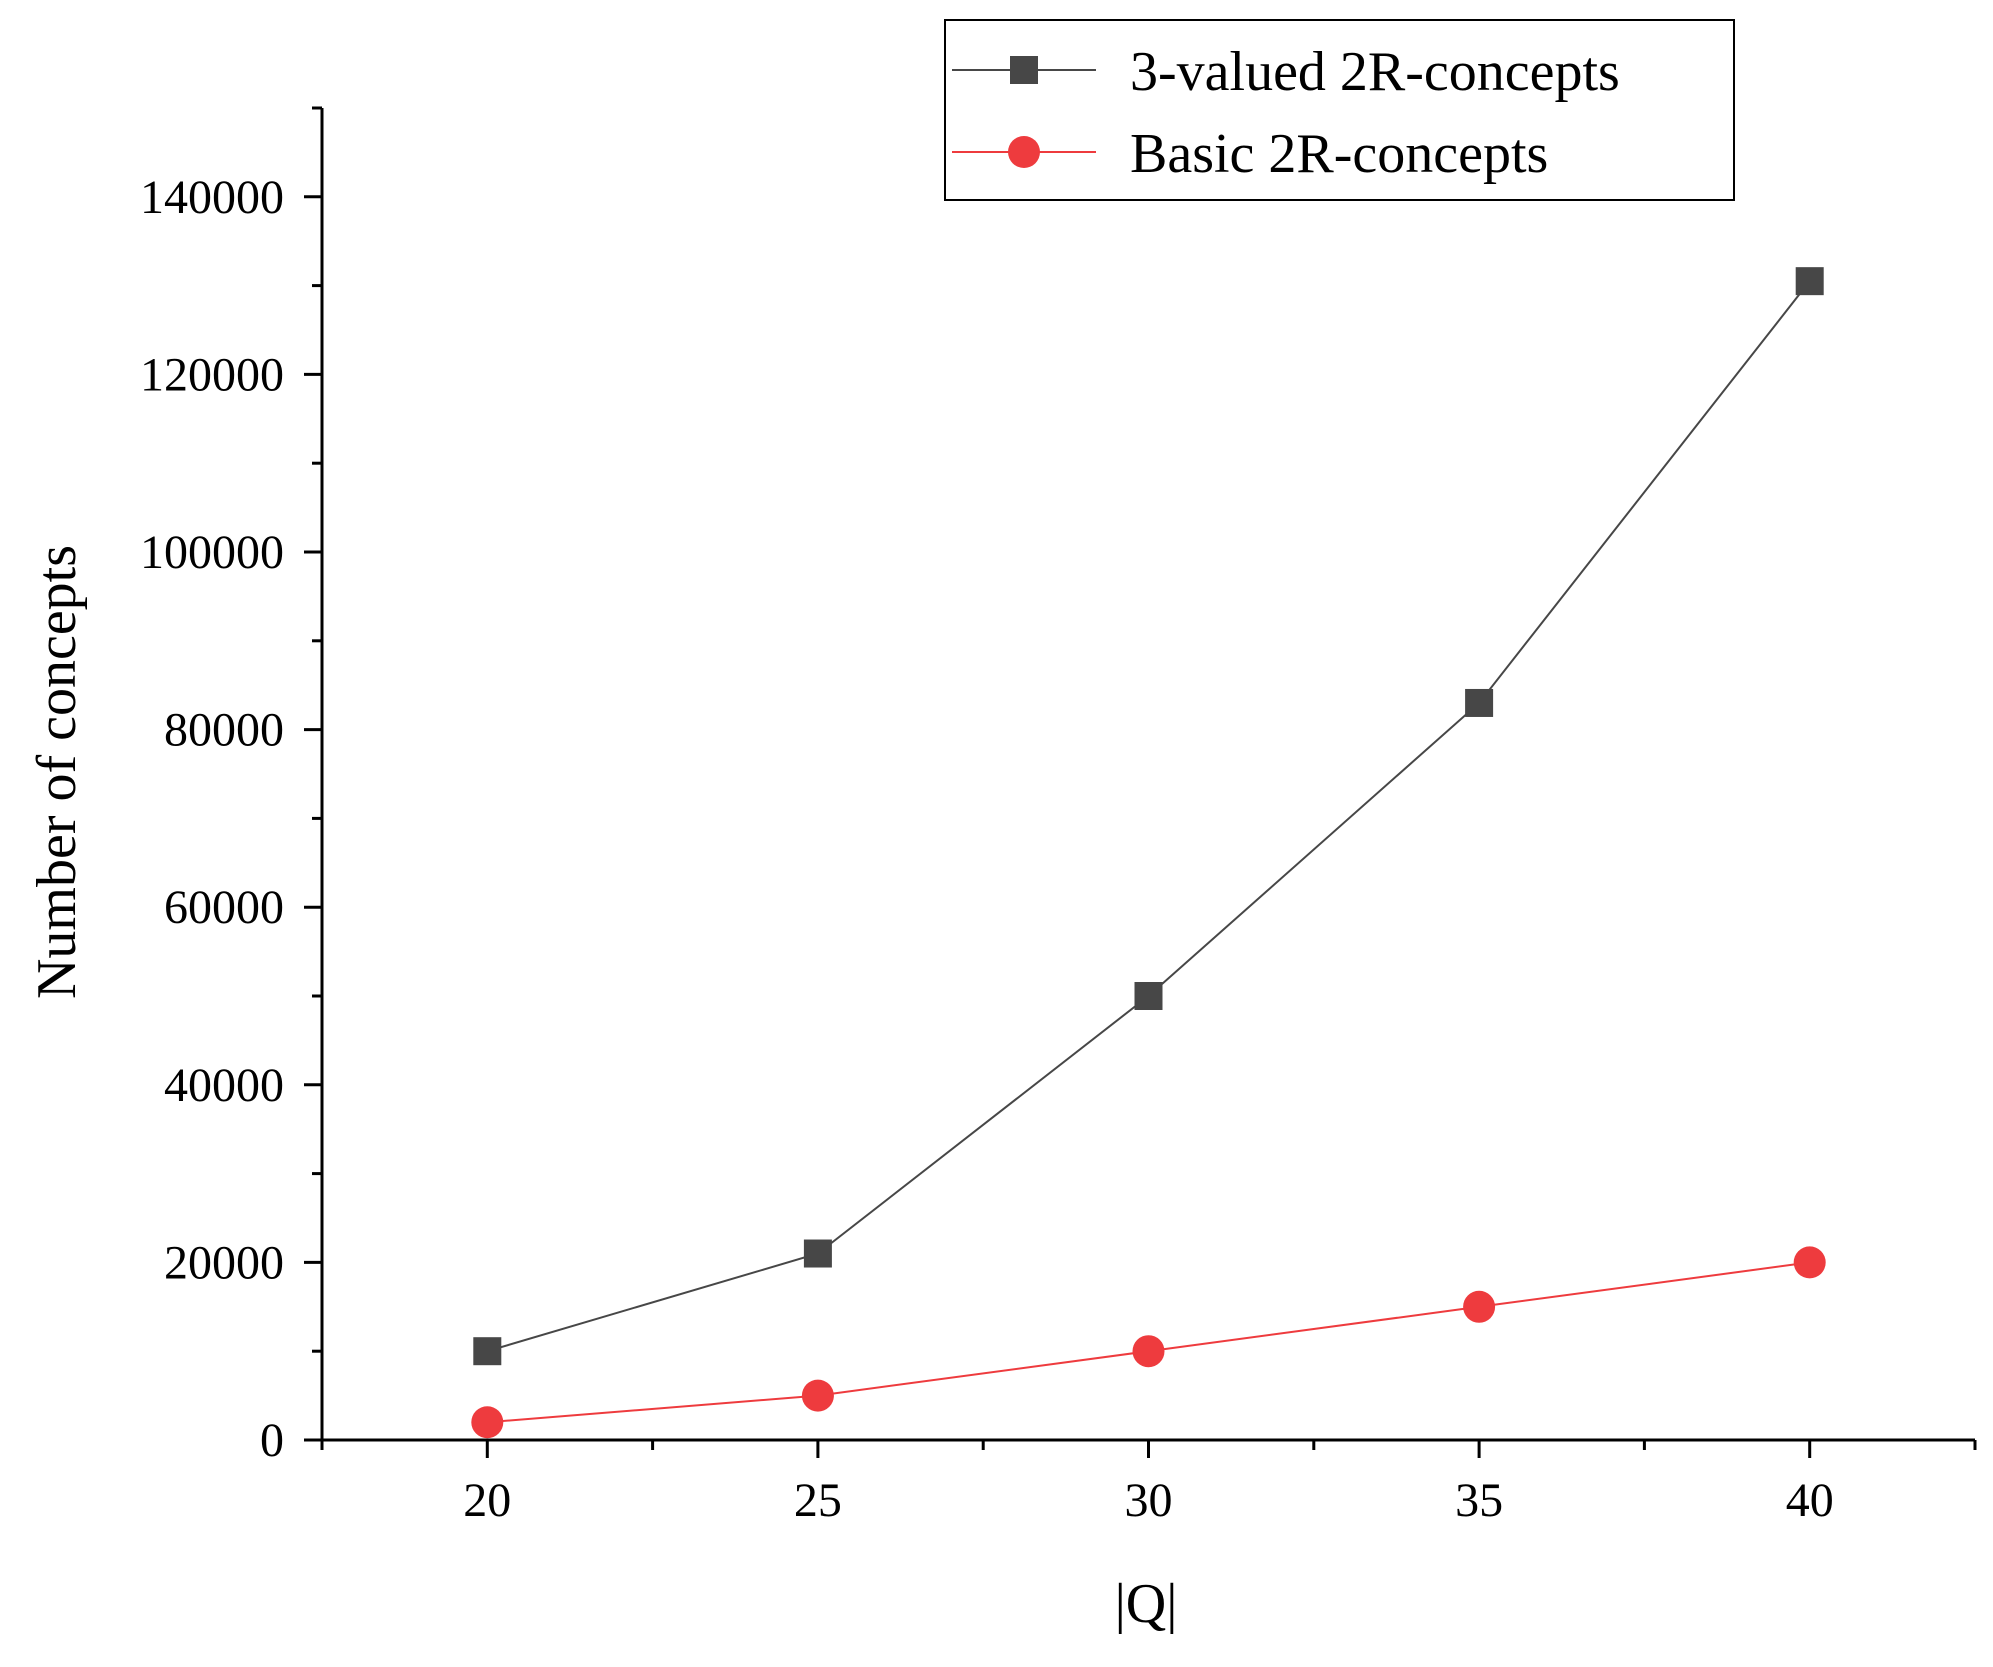 This screenshot has width=1993, height=1667. I want to click on x-tick-label: 25, so click(818, 1500).